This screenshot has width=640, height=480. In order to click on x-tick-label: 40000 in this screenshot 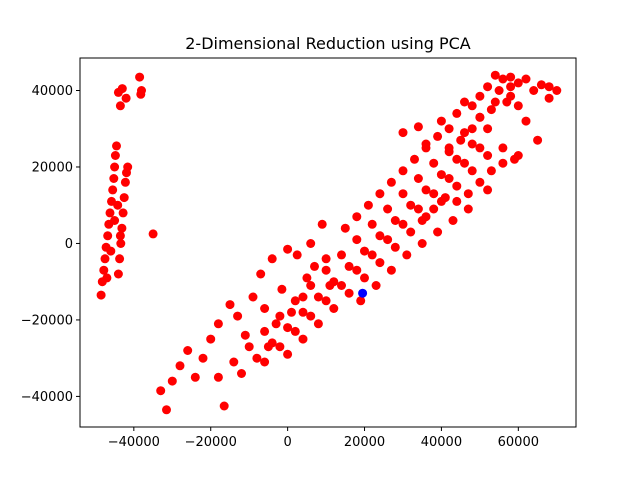, I will do `click(441, 442)`.